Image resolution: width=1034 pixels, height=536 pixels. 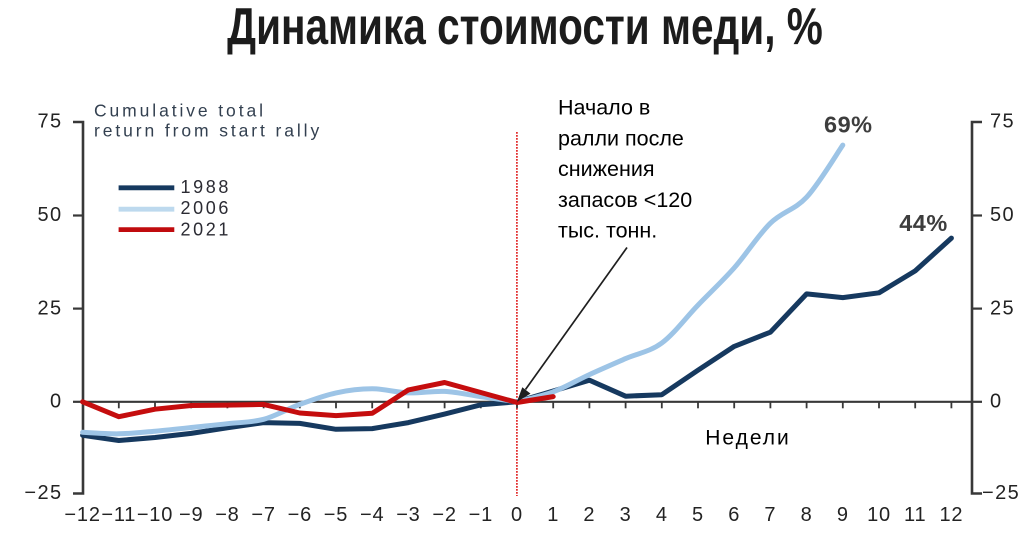 What do you see at coordinates (843, 515) in the screenshot?
I see `svg-text: 9` at bounding box center [843, 515].